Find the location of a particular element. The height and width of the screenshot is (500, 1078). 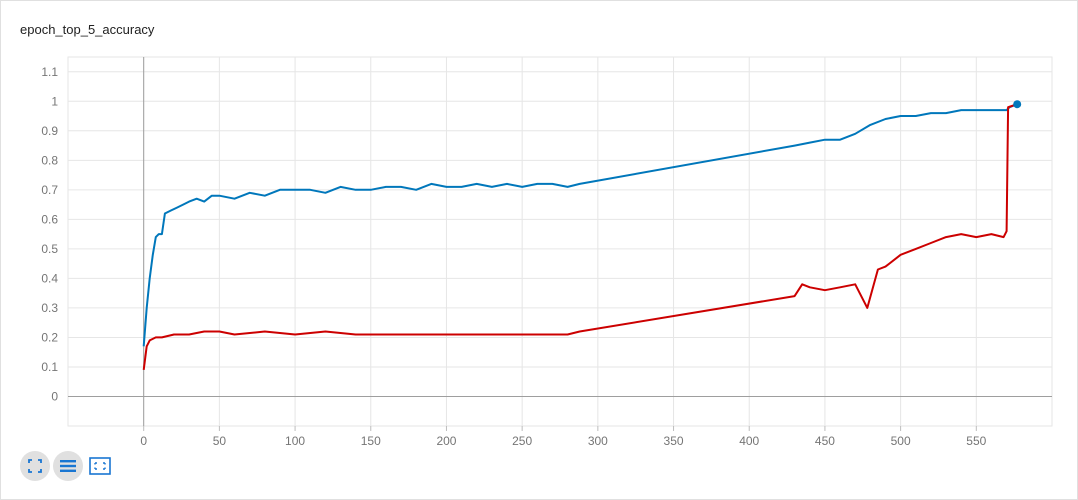

y-tick-label: 0 is located at coordinates (54, 396).